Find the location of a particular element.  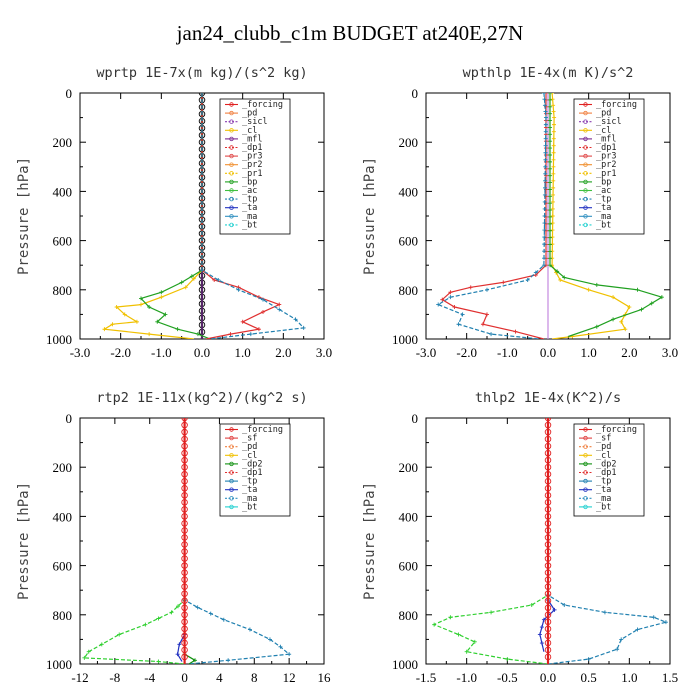

legend-entry: _pd is located at coordinates (603, 447).